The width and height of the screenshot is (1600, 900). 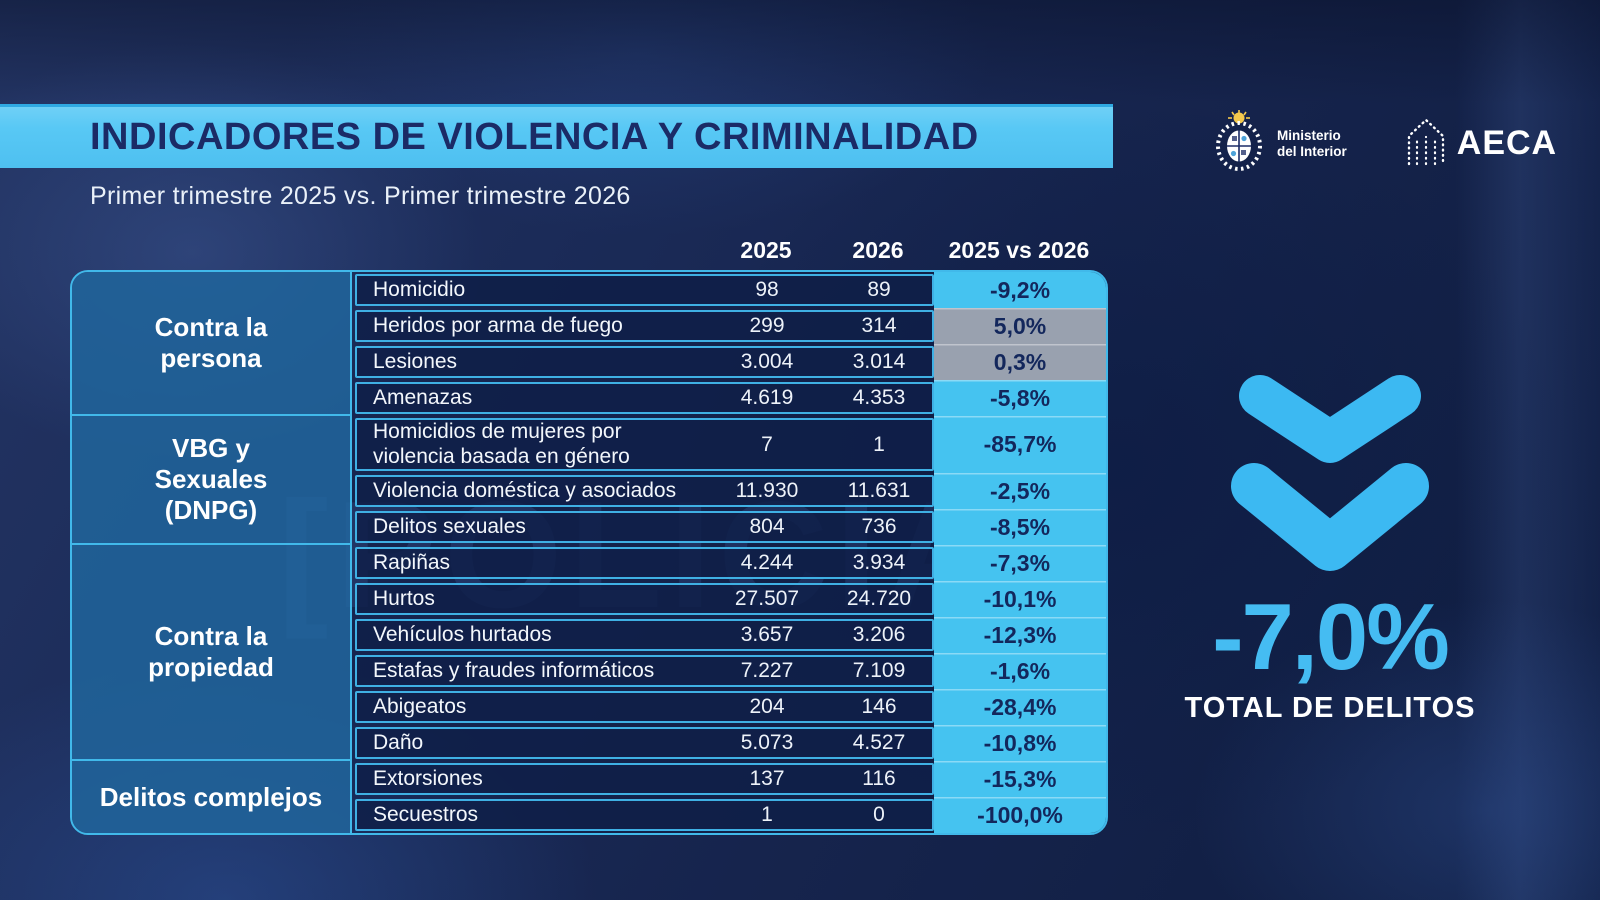 What do you see at coordinates (426, 814) in the screenshot?
I see `crime-label: Secuestros` at bounding box center [426, 814].